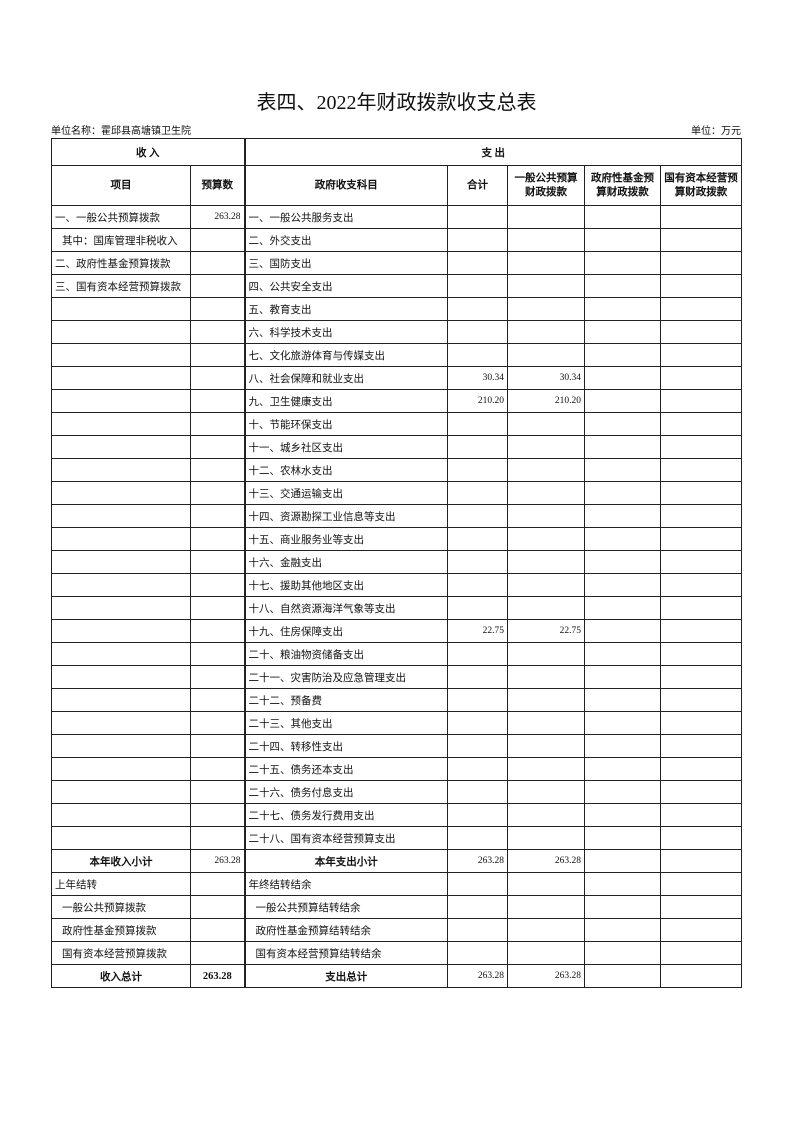  What do you see at coordinates (396, 424) in the screenshot?
I see `table-row: 十、节能环保支出` at bounding box center [396, 424].